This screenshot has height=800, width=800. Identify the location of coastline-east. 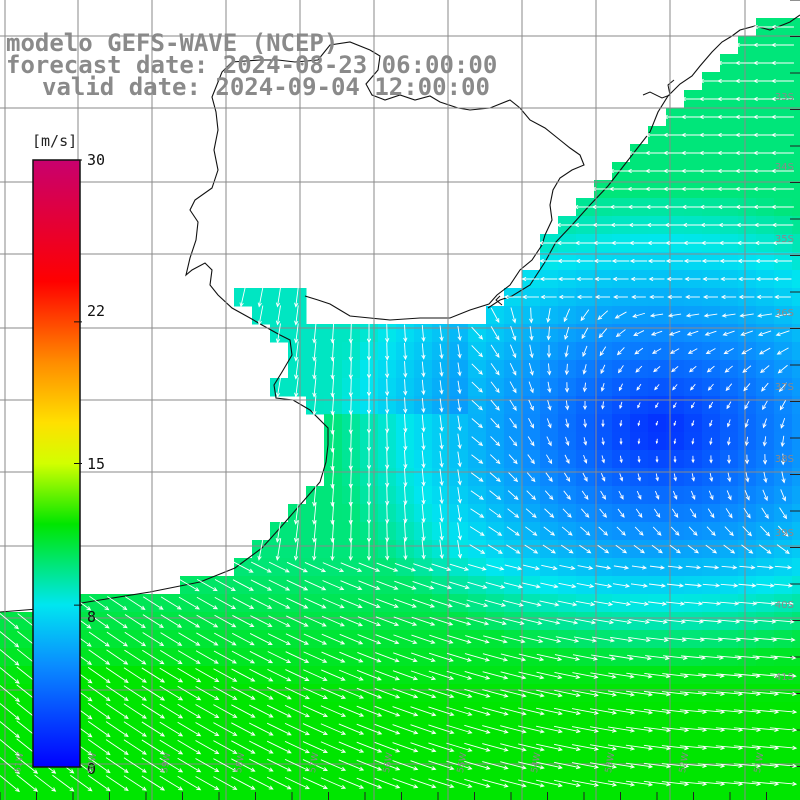
(643, 161).